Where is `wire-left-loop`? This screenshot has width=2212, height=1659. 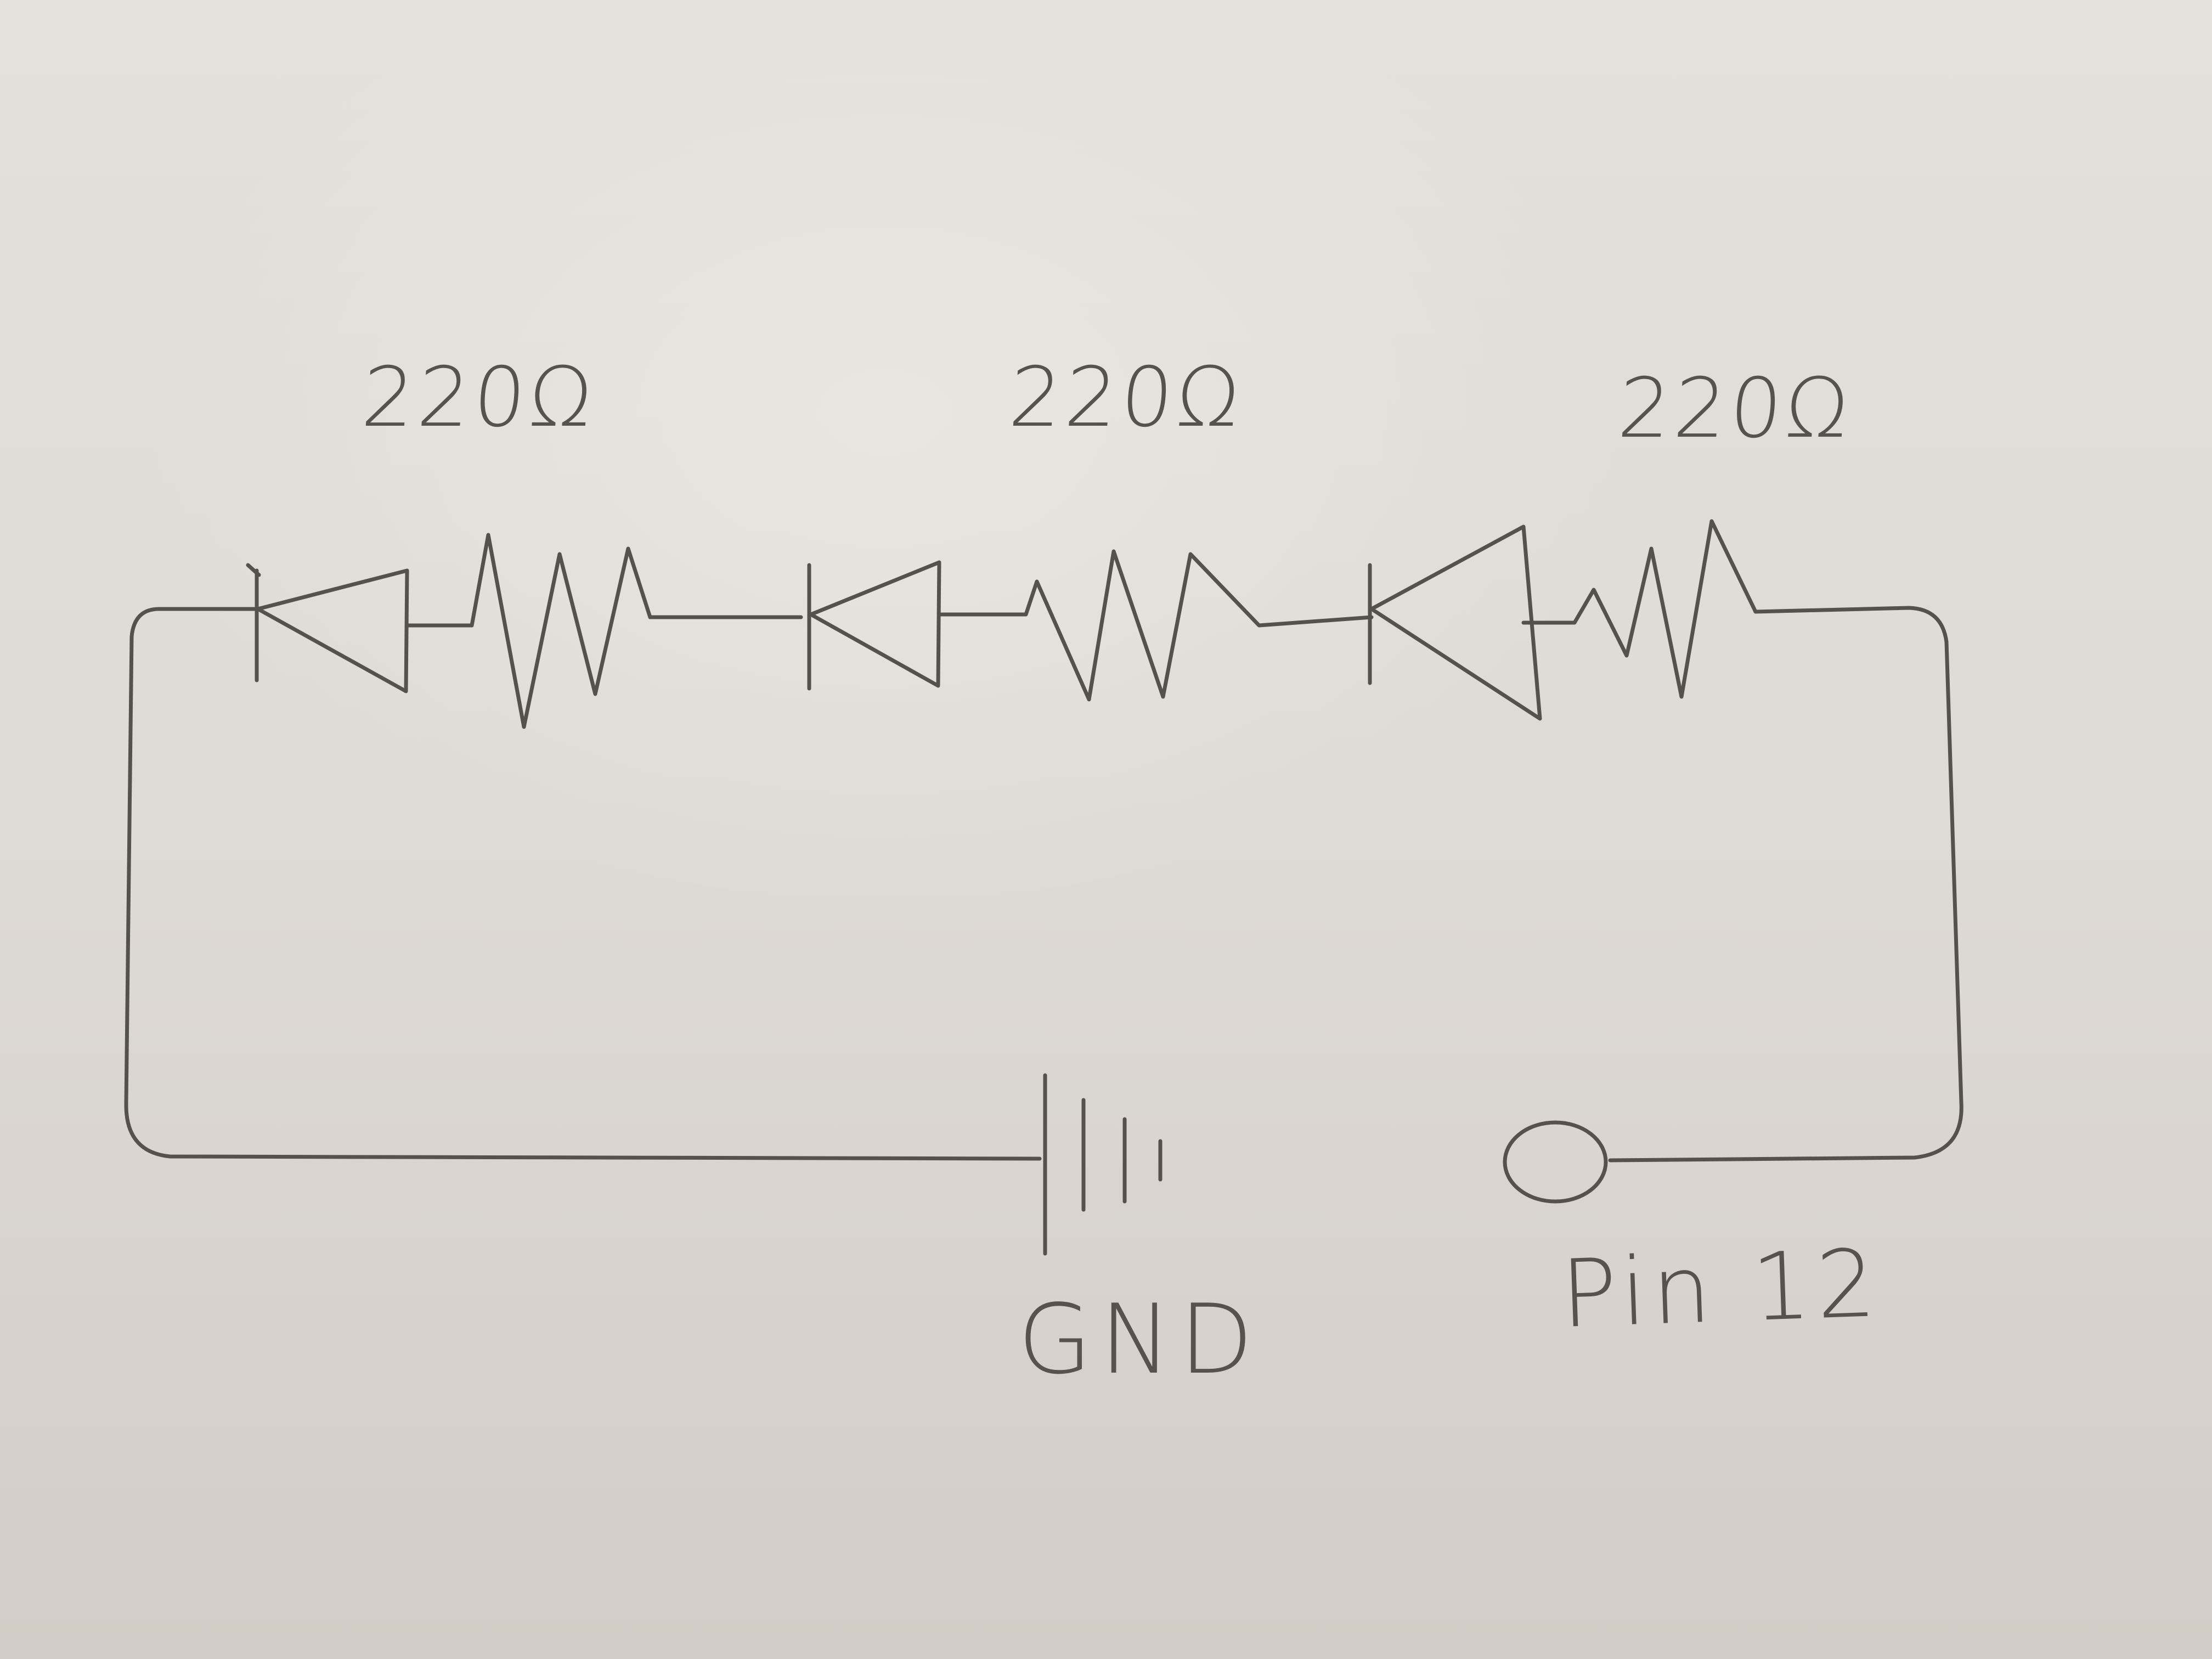 wire-left-loop is located at coordinates (583, 884).